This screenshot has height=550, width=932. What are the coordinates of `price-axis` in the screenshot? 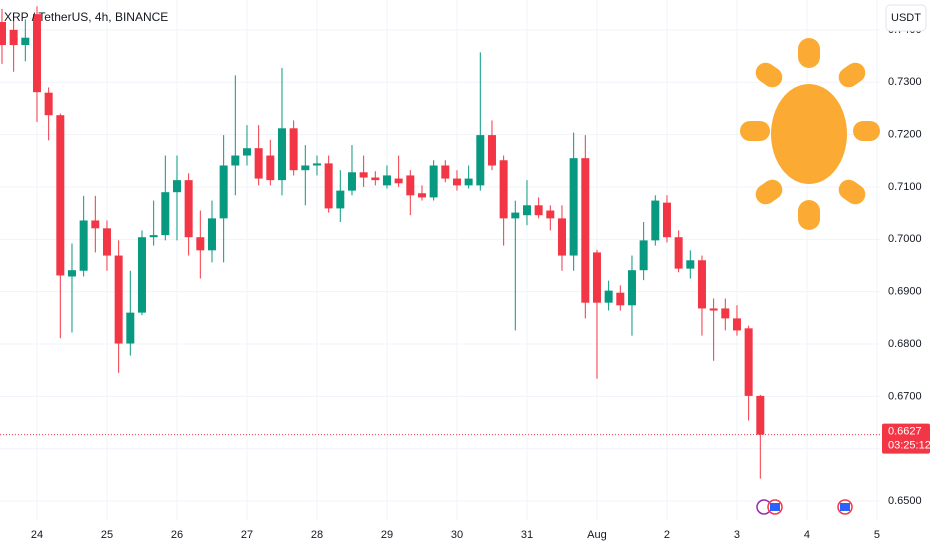 It's located at (906, 275).